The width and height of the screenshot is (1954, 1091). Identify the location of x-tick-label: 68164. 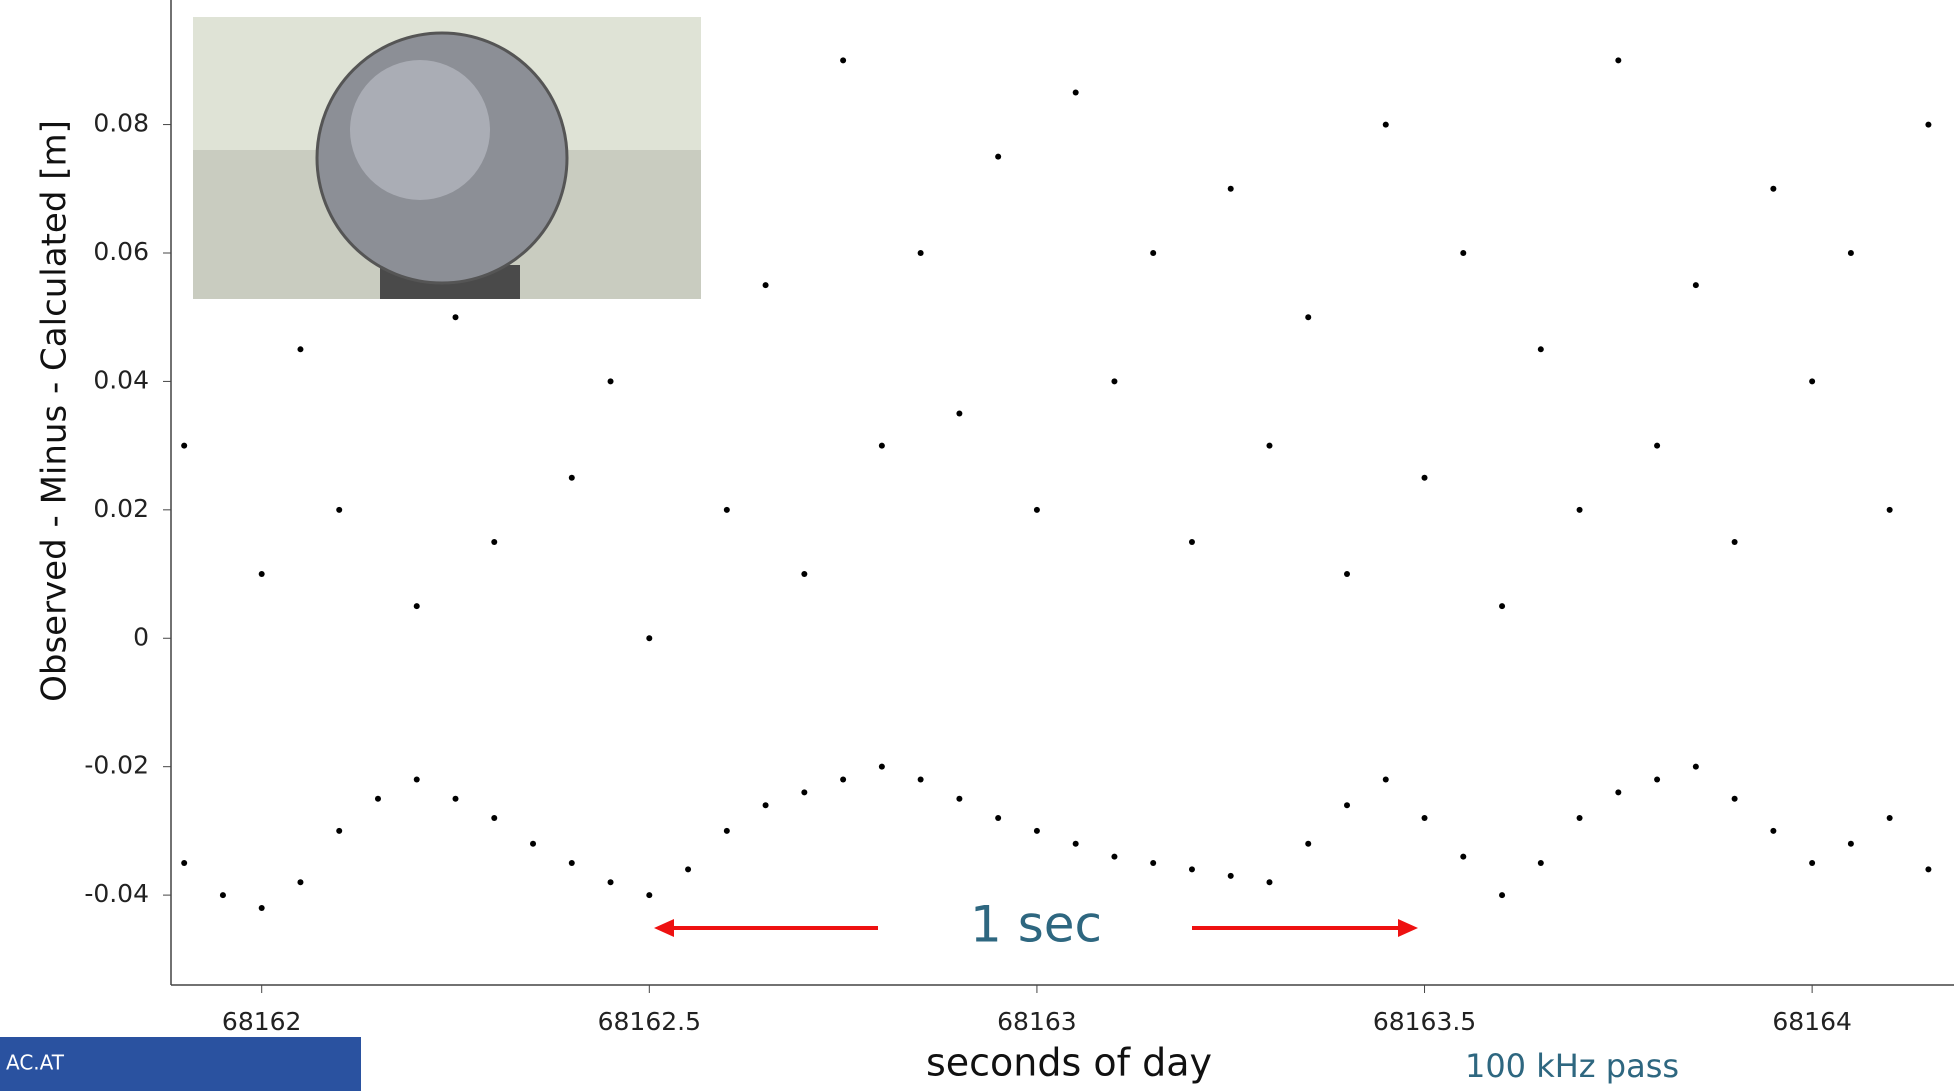
(1812, 1021).